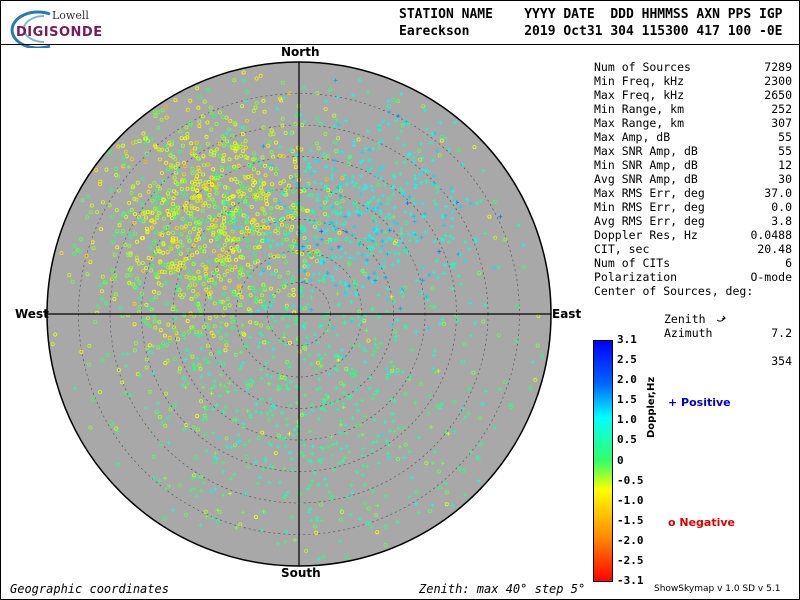 This screenshot has height=600, width=800. What do you see at coordinates (646, 235) in the screenshot?
I see `stat-label: Doppler Res, Hz` at bounding box center [646, 235].